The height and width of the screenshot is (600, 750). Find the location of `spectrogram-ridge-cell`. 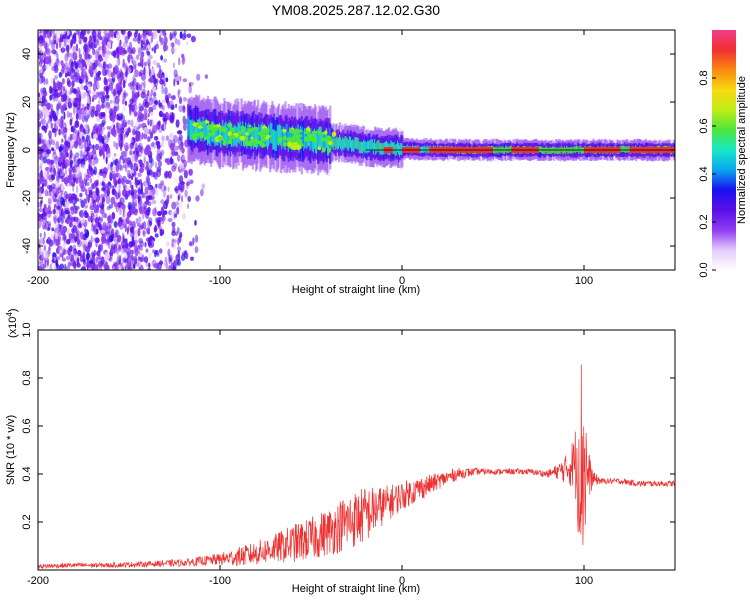

spectrogram-ridge-cell is located at coordinates (199, 129).